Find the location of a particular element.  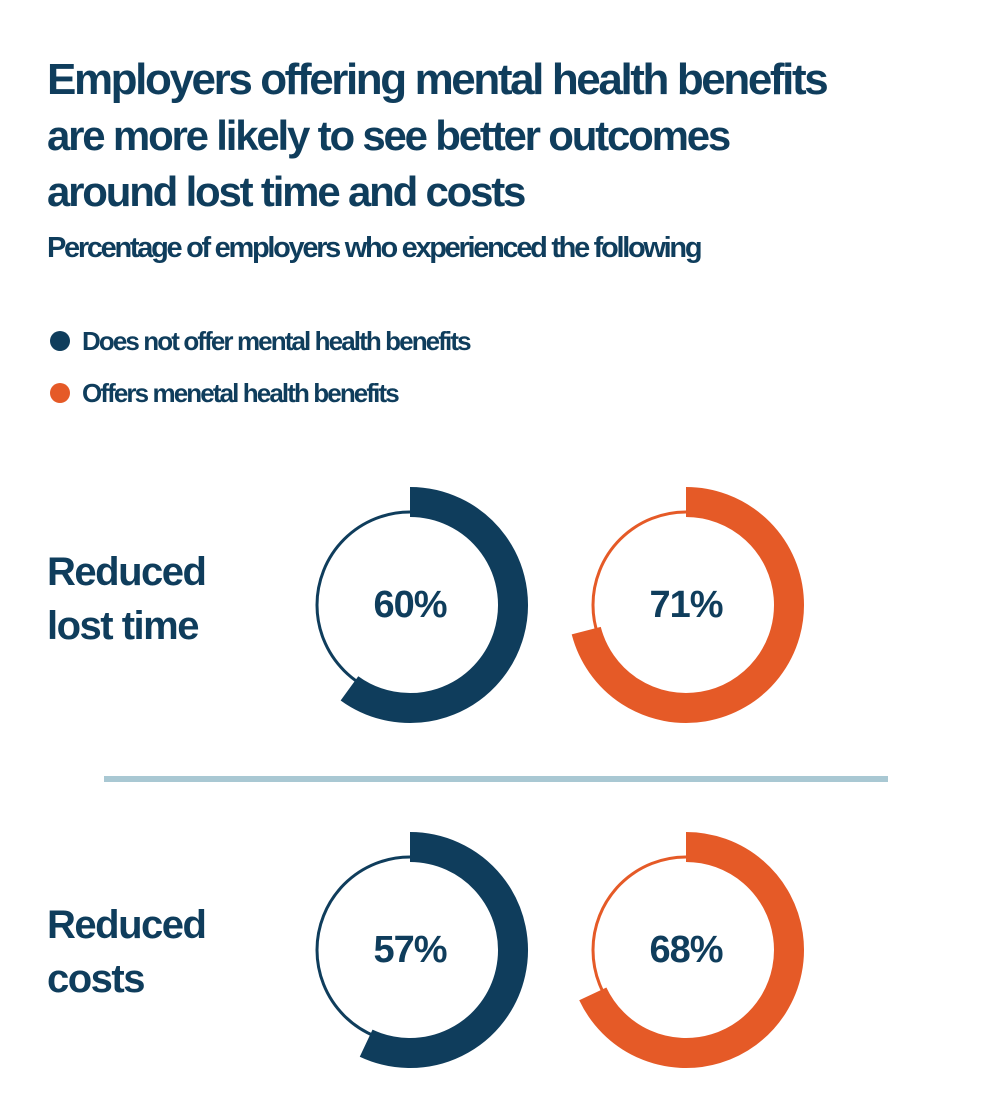

donut-value: 71% is located at coordinates (686, 604).